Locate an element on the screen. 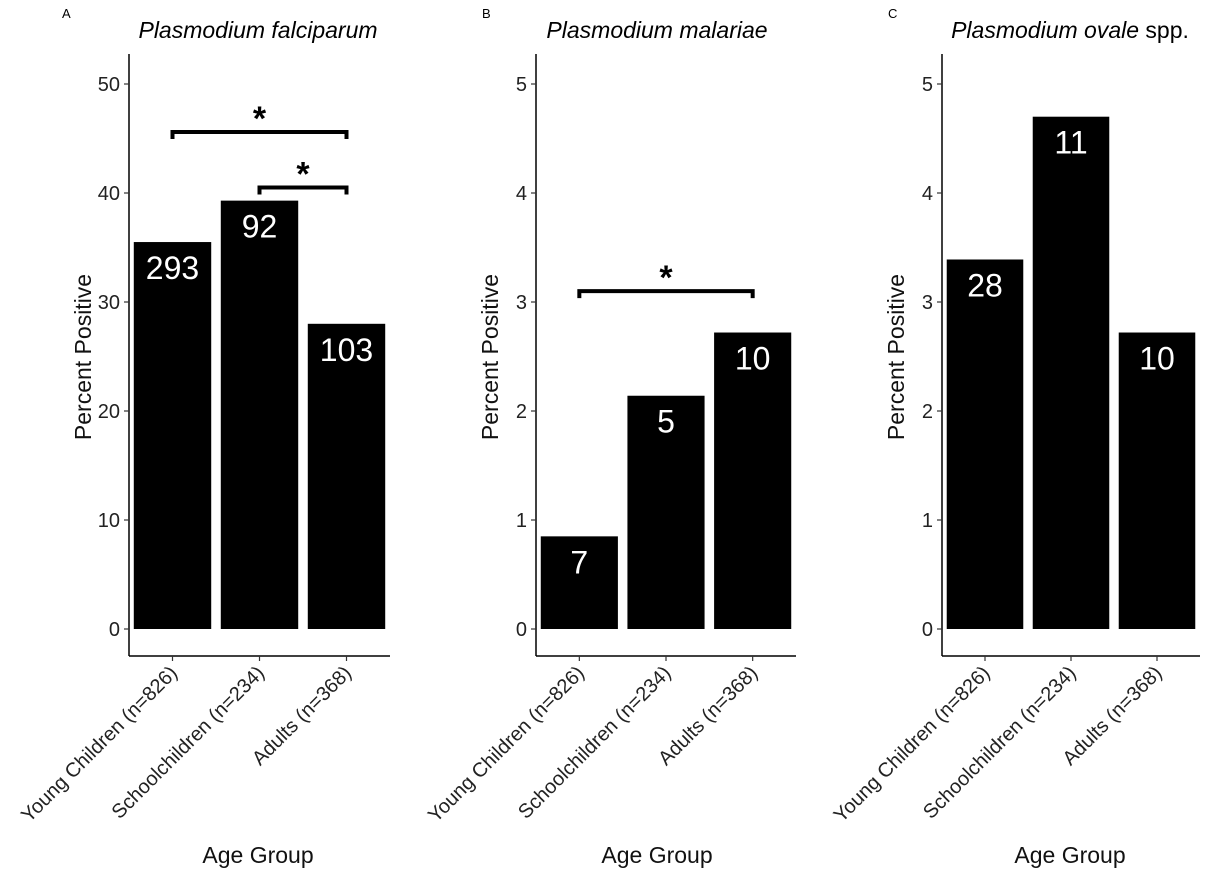 This screenshot has width=1209, height=871. chart-title: Plasmodium ovale spp. is located at coordinates (1070, 30).